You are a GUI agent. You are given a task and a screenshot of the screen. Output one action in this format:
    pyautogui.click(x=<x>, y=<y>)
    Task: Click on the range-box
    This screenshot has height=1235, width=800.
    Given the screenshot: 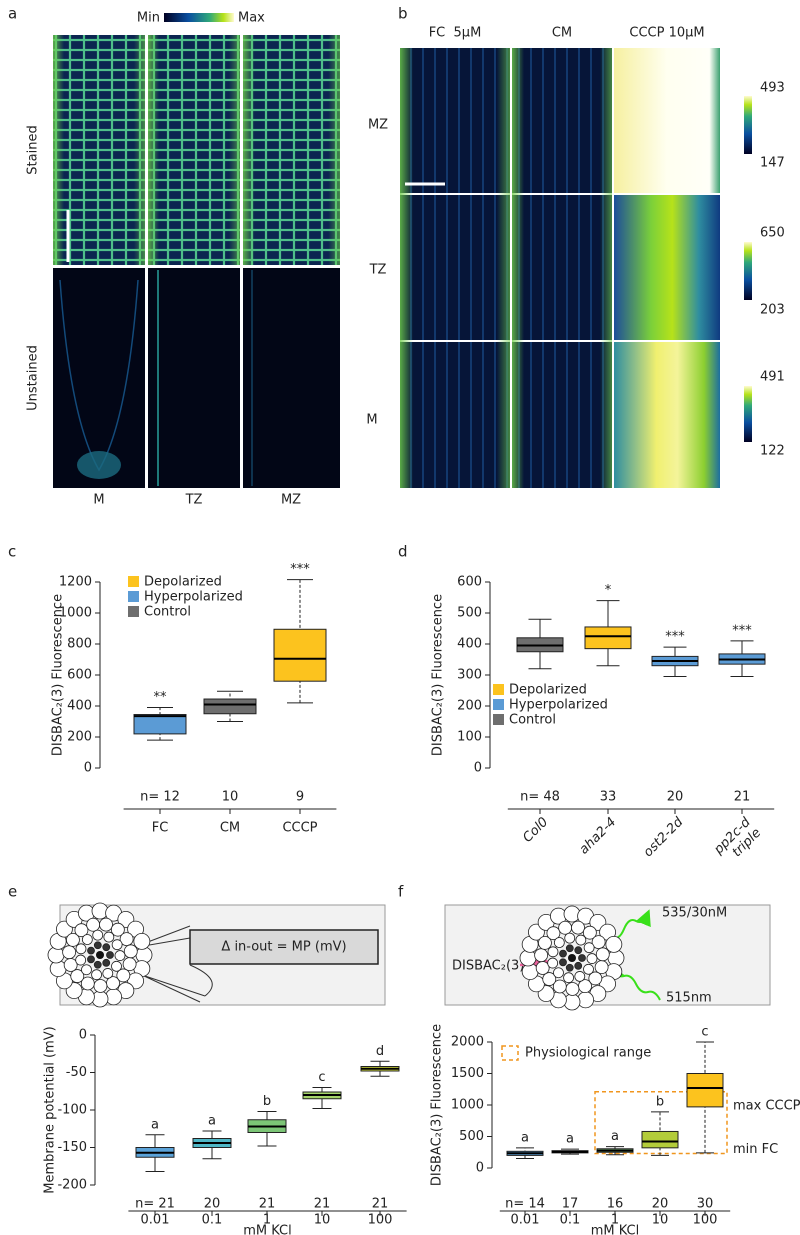 What is the action you would take?
    pyautogui.click(x=661, y=1123)
    